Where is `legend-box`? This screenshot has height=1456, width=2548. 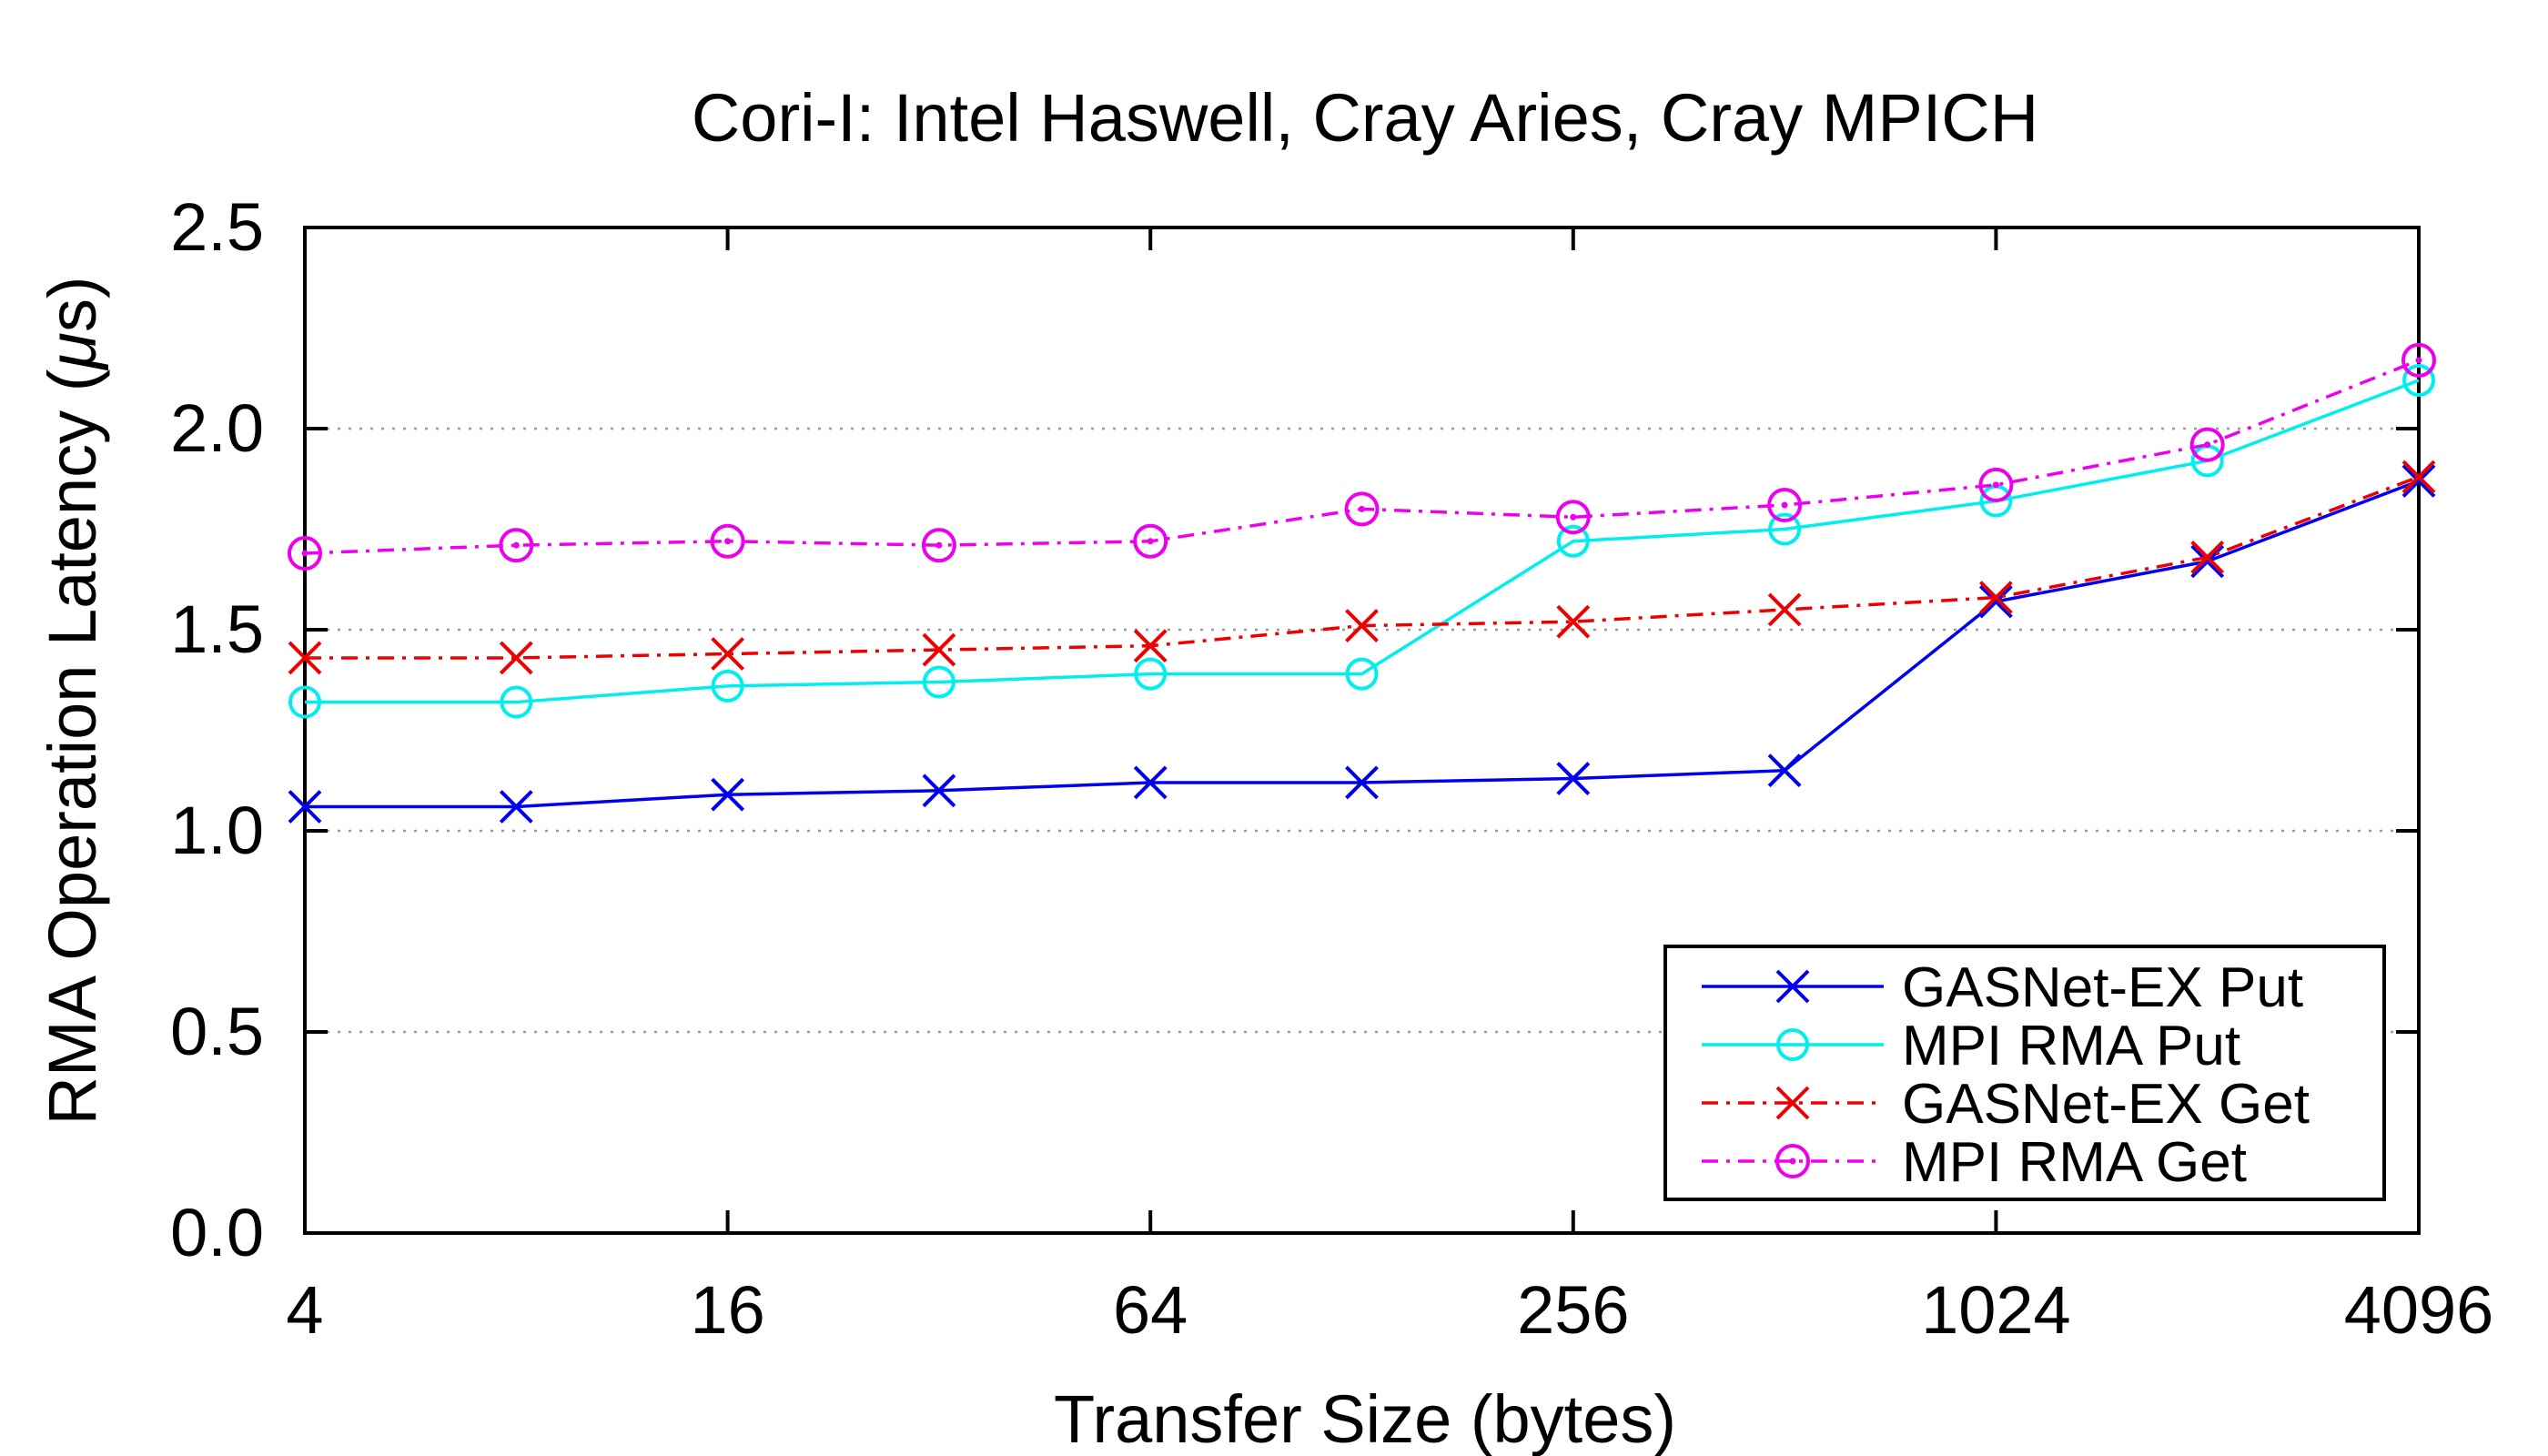
legend-box is located at coordinates (2025, 1073).